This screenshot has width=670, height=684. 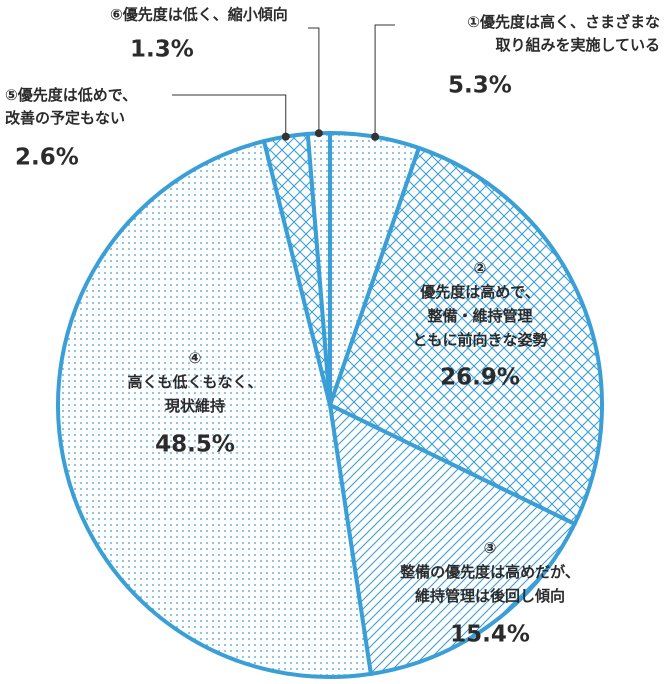 What do you see at coordinates (162, 50) in the screenshot?
I see `slice-percent: 1.3%` at bounding box center [162, 50].